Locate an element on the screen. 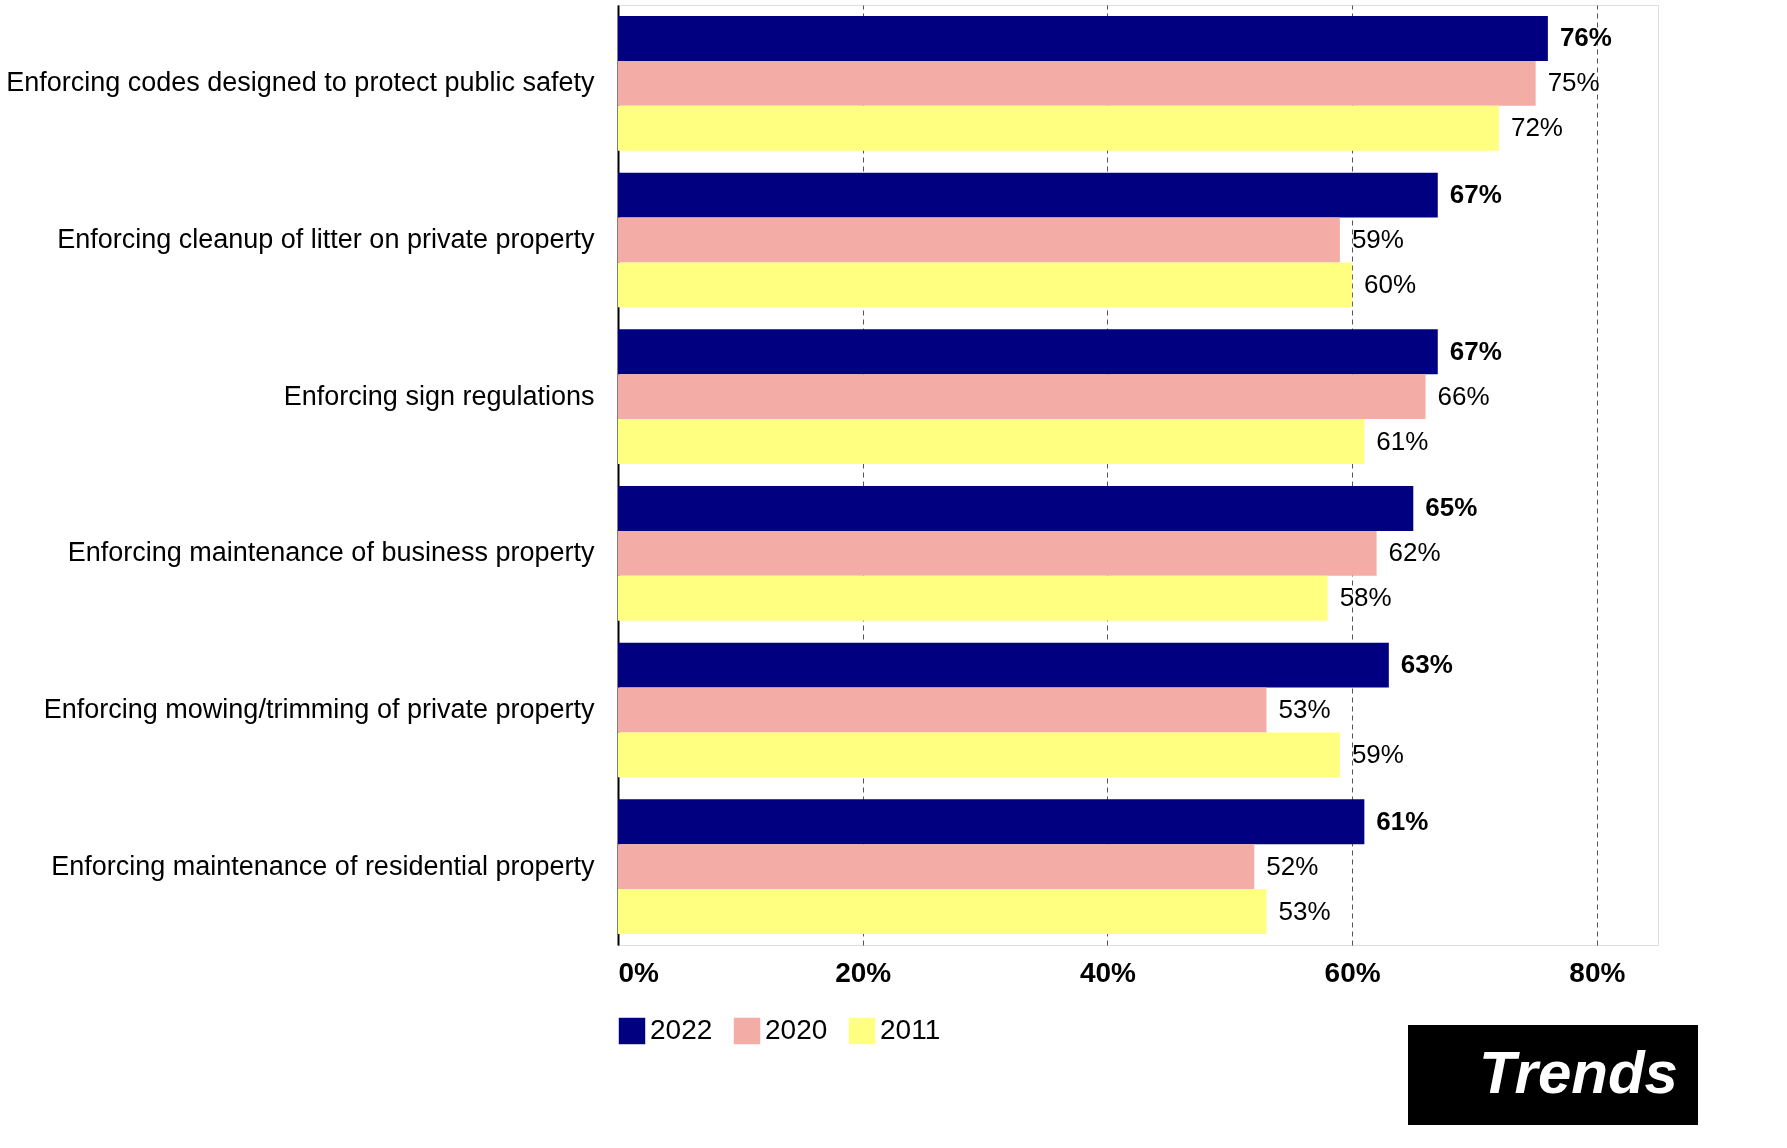 The width and height of the screenshot is (1787, 1148). data-label: 52% is located at coordinates (1292, 865).